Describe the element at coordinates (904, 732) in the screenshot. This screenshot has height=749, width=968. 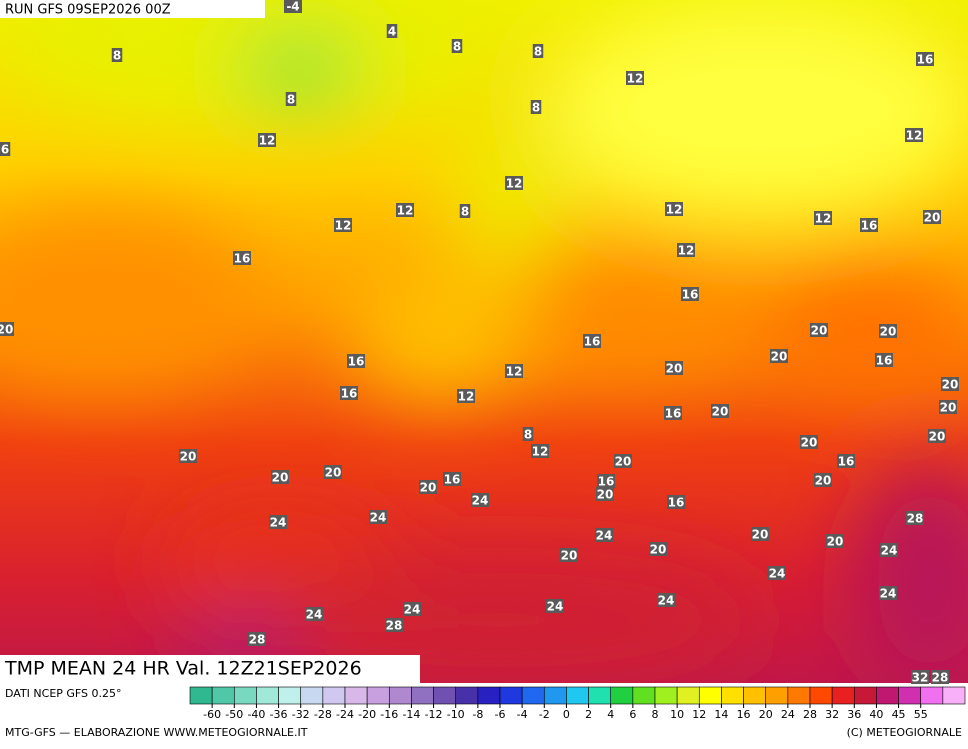
I see `copyright-label: (C) METEOGIORNALE` at that location.